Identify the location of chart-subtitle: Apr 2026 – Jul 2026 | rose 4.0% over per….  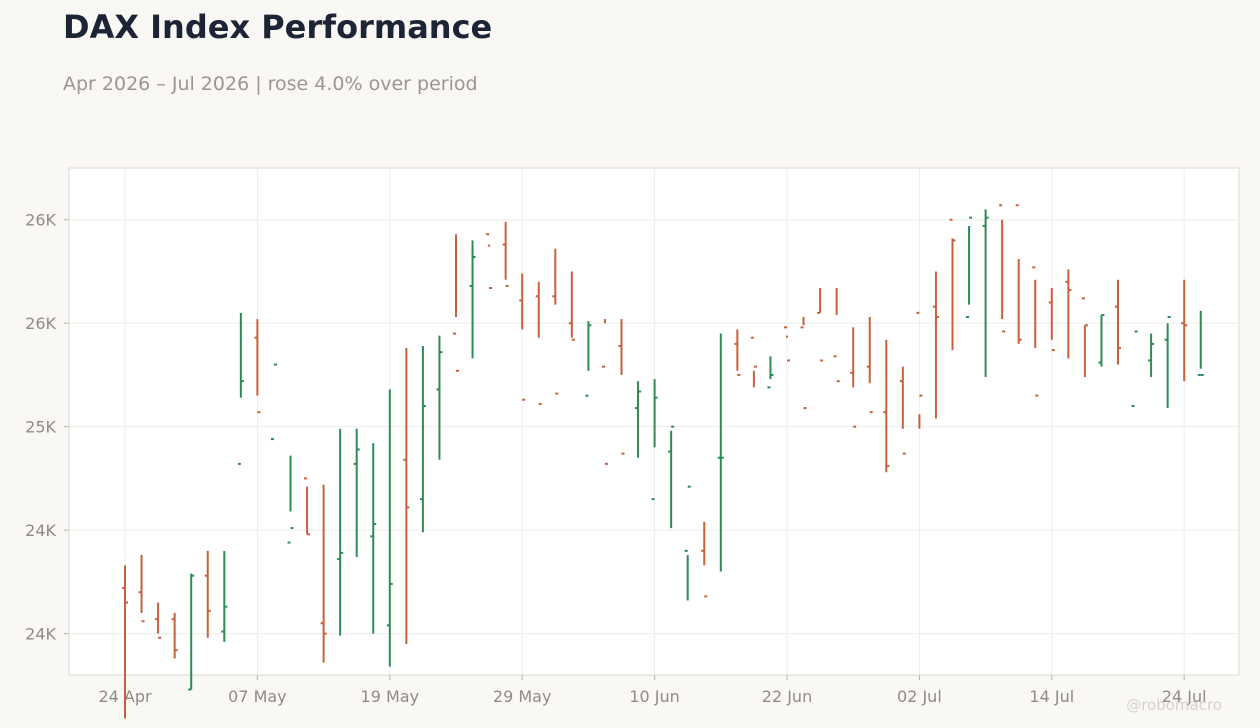
(270, 84).